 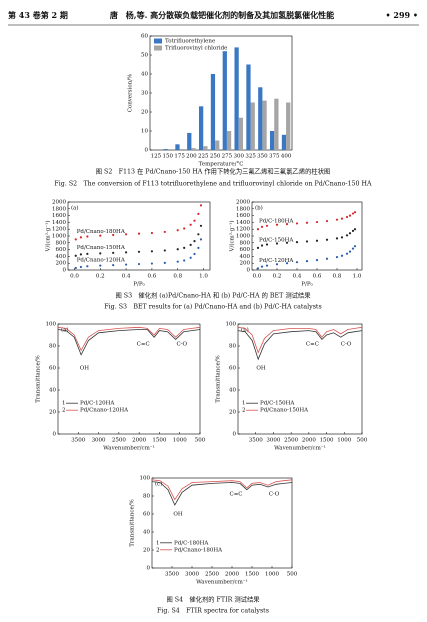 I want to click on y-tick-label: 10, so click(x=144, y=132).